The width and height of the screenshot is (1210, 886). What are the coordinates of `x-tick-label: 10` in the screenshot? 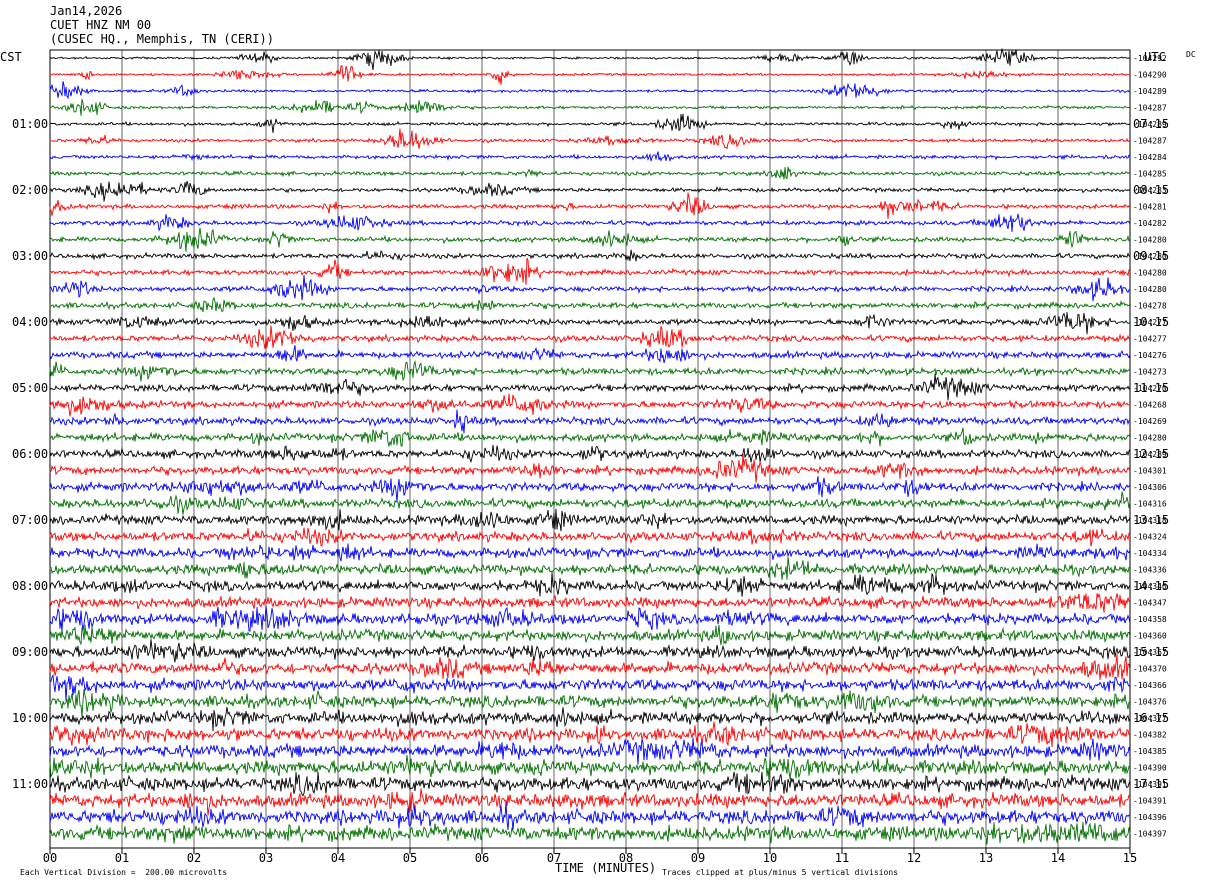 It's located at (770, 858).